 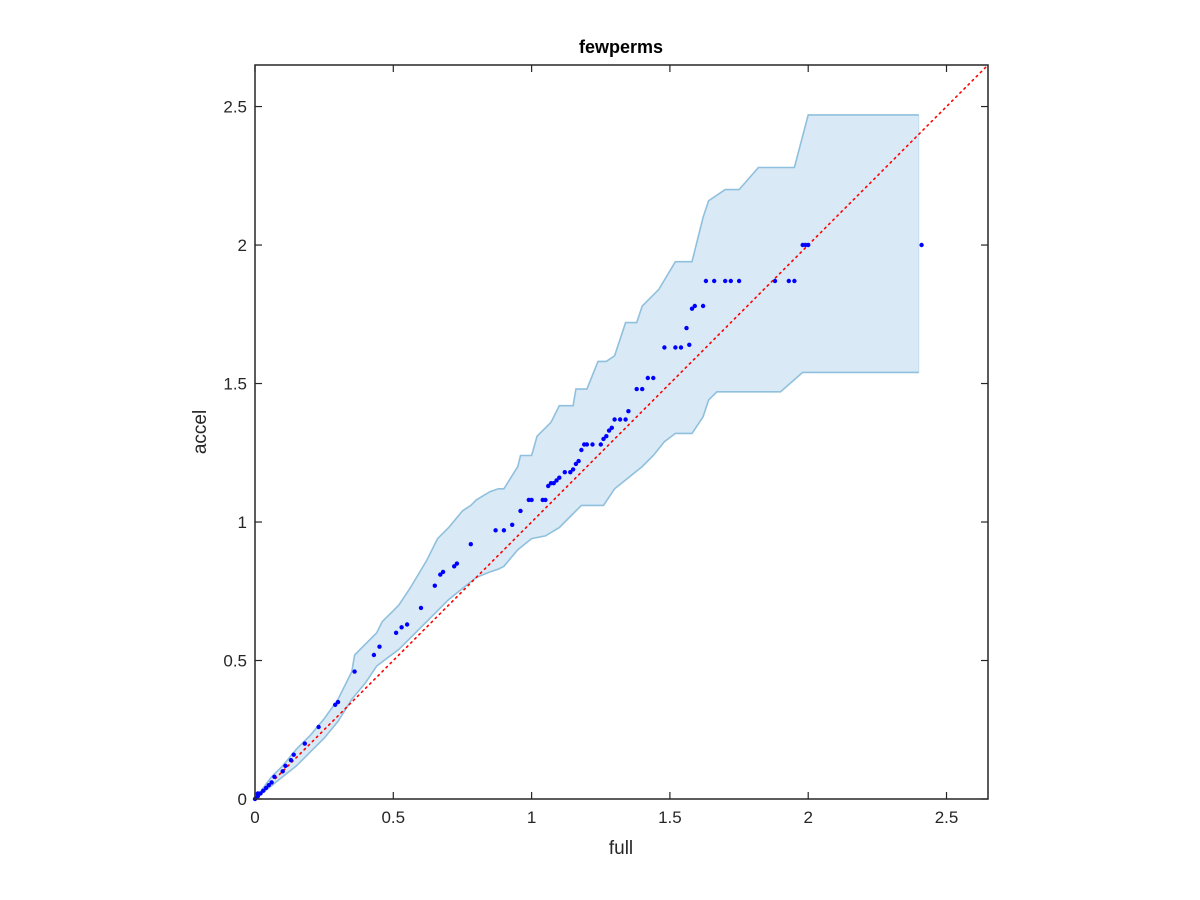 I want to click on x-tick-label: 0, so click(x=254, y=817).